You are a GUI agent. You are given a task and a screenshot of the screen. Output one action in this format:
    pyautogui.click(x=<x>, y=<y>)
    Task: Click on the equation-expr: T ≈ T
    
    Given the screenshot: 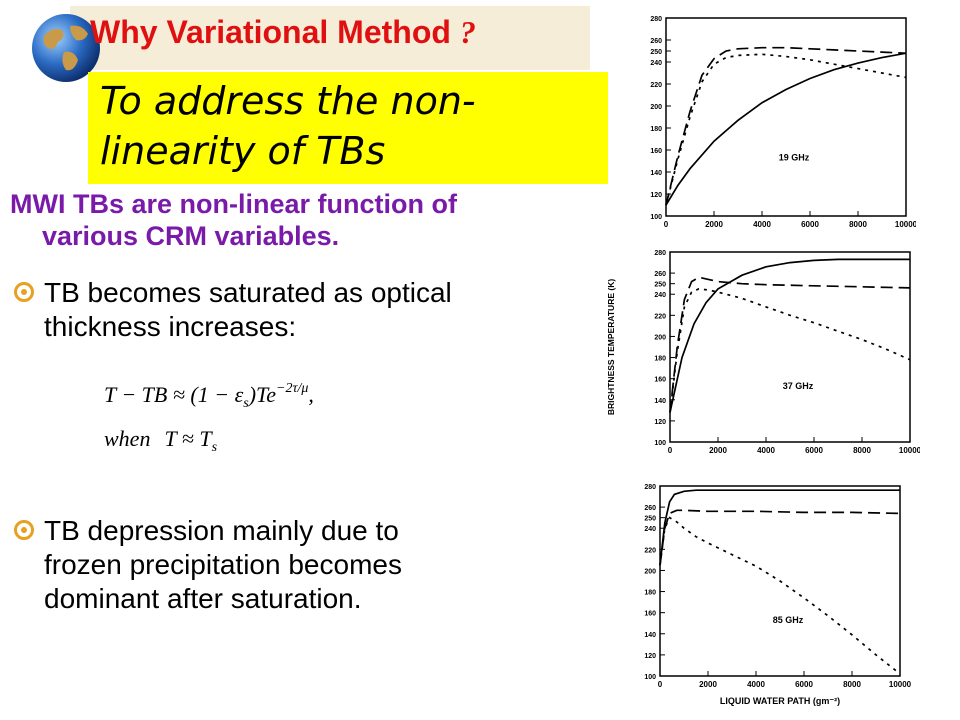 What is the action you would take?
    pyautogui.click(x=188, y=438)
    